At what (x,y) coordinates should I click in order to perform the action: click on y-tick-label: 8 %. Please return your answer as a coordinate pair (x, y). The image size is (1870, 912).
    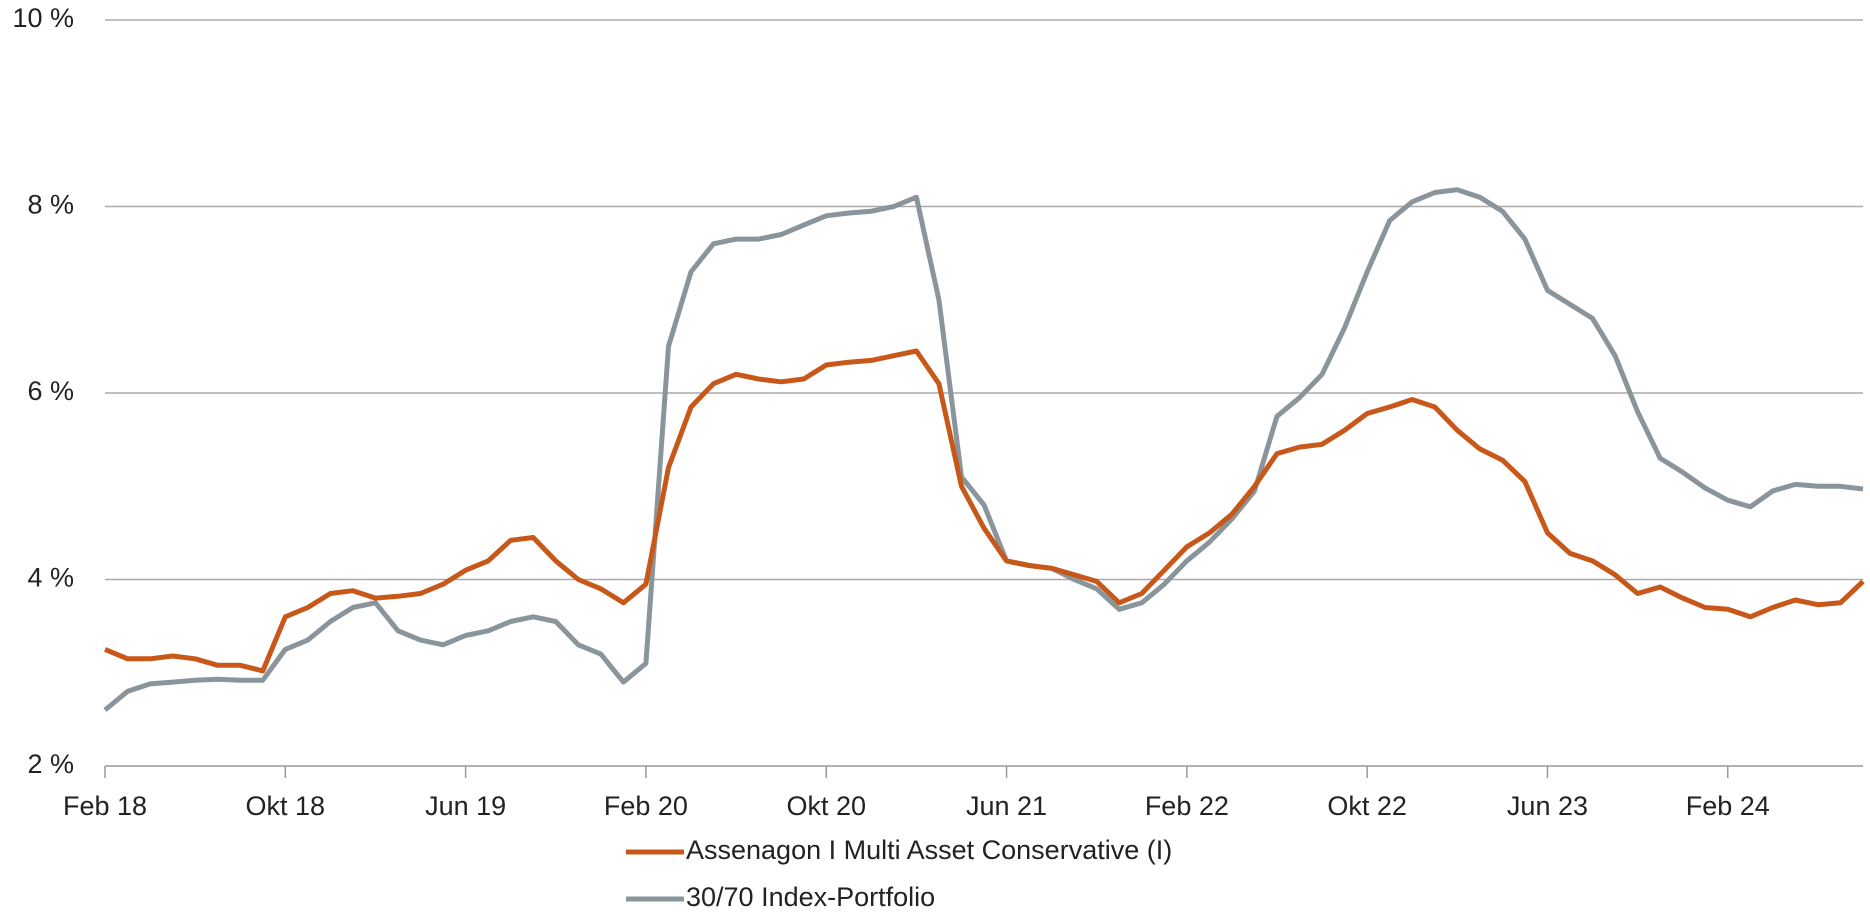
    Looking at the image, I should click on (50, 205).